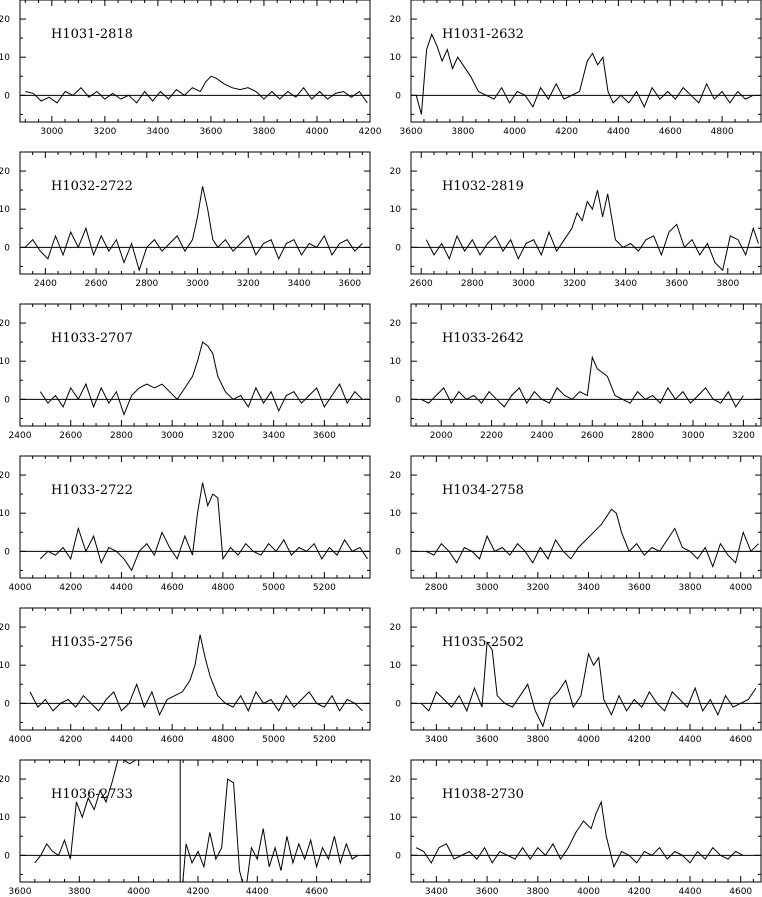  What do you see at coordinates (483, 338) in the screenshot?
I see `panel-title: H1033-2642` at bounding box center [483, 338].